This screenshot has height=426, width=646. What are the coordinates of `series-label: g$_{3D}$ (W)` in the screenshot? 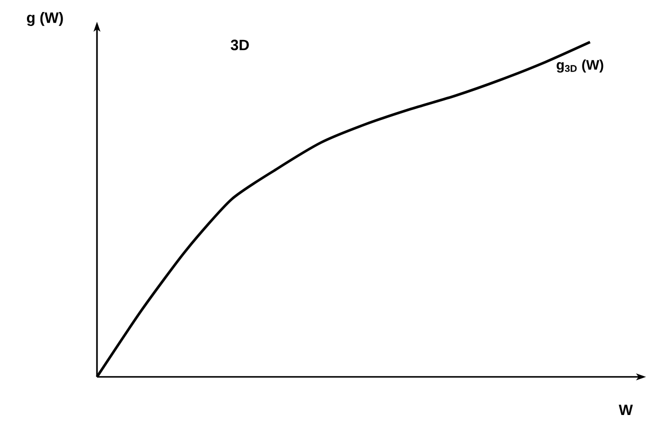 It's located at (580, 66).